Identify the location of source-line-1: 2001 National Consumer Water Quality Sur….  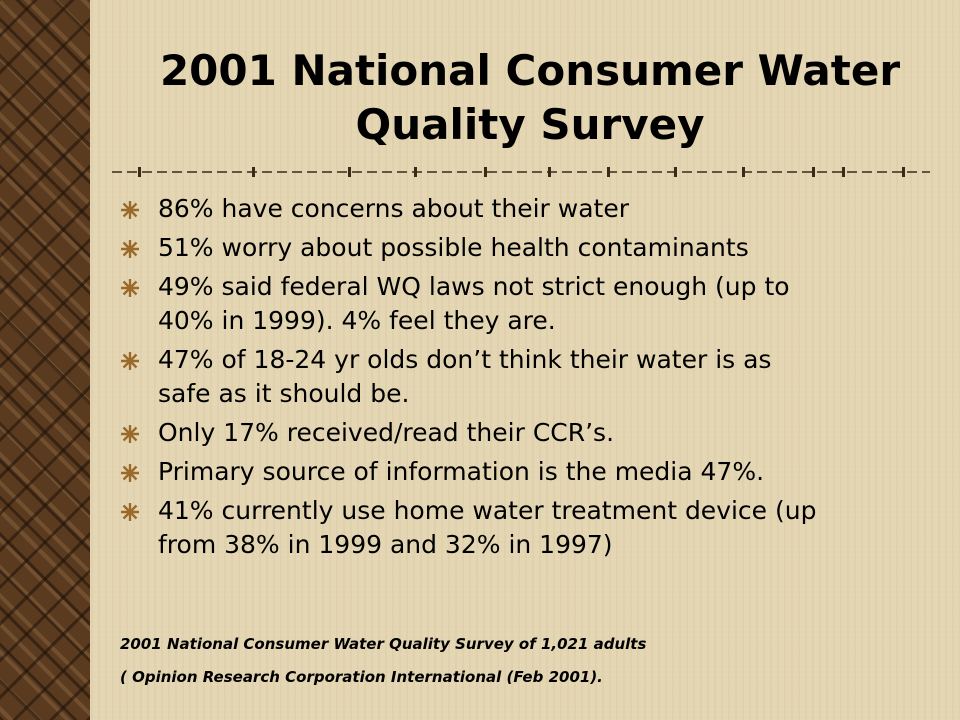
(383, 644).